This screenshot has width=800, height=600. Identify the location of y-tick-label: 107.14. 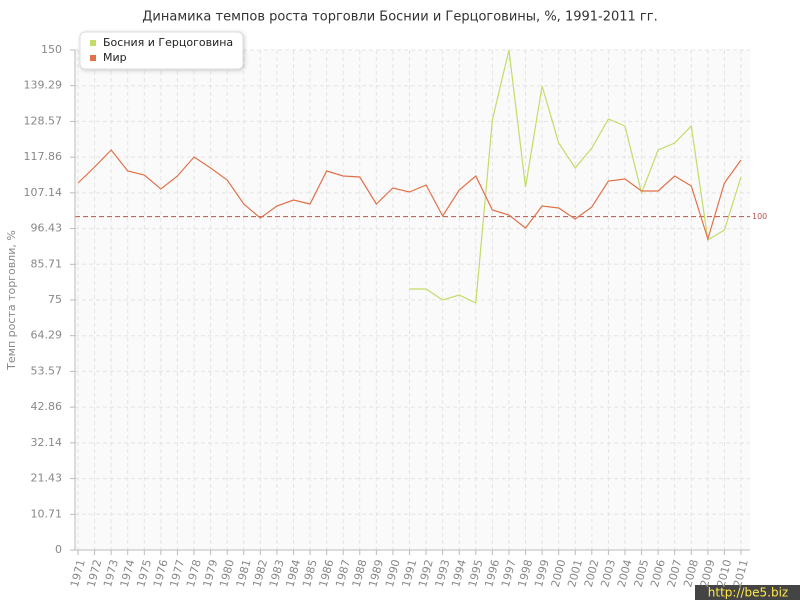
(43, 192).